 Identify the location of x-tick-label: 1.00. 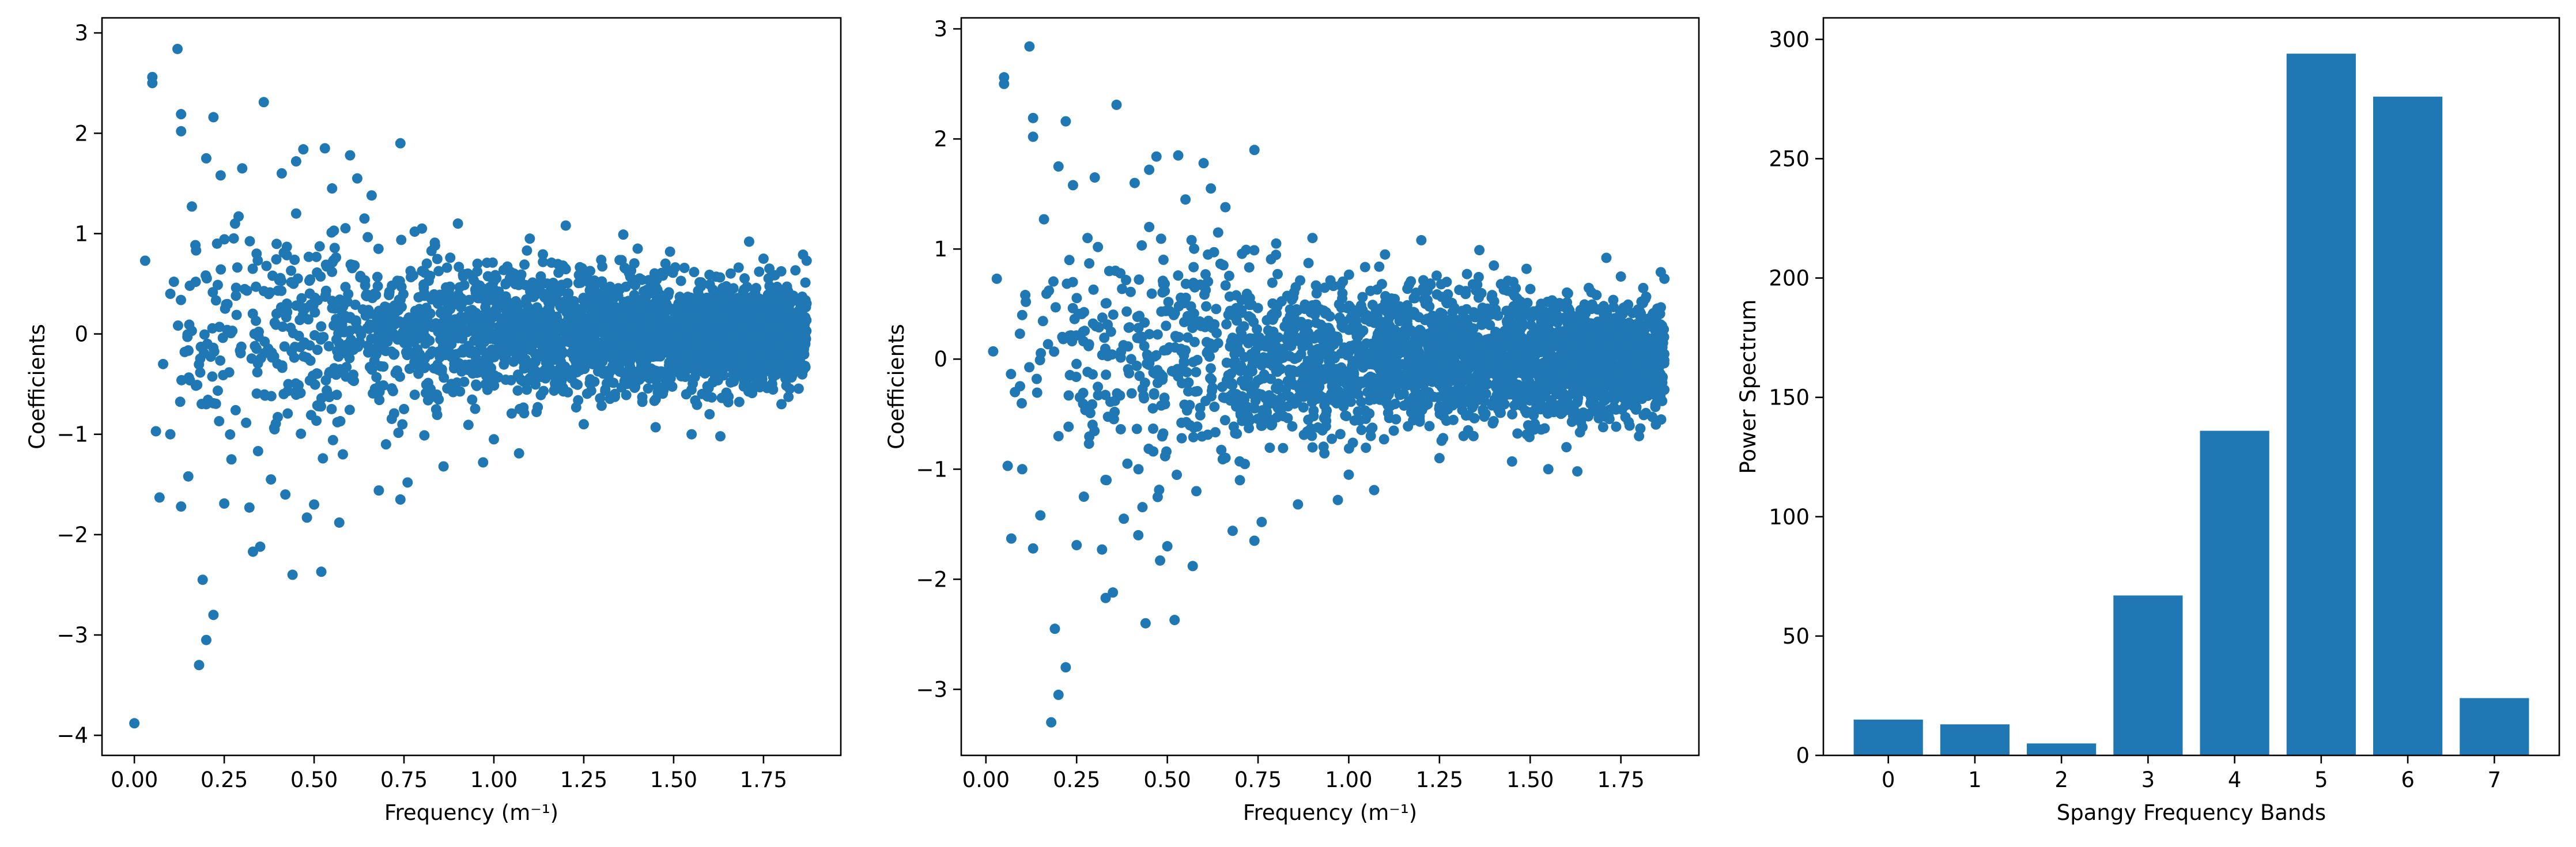
(494, 779).